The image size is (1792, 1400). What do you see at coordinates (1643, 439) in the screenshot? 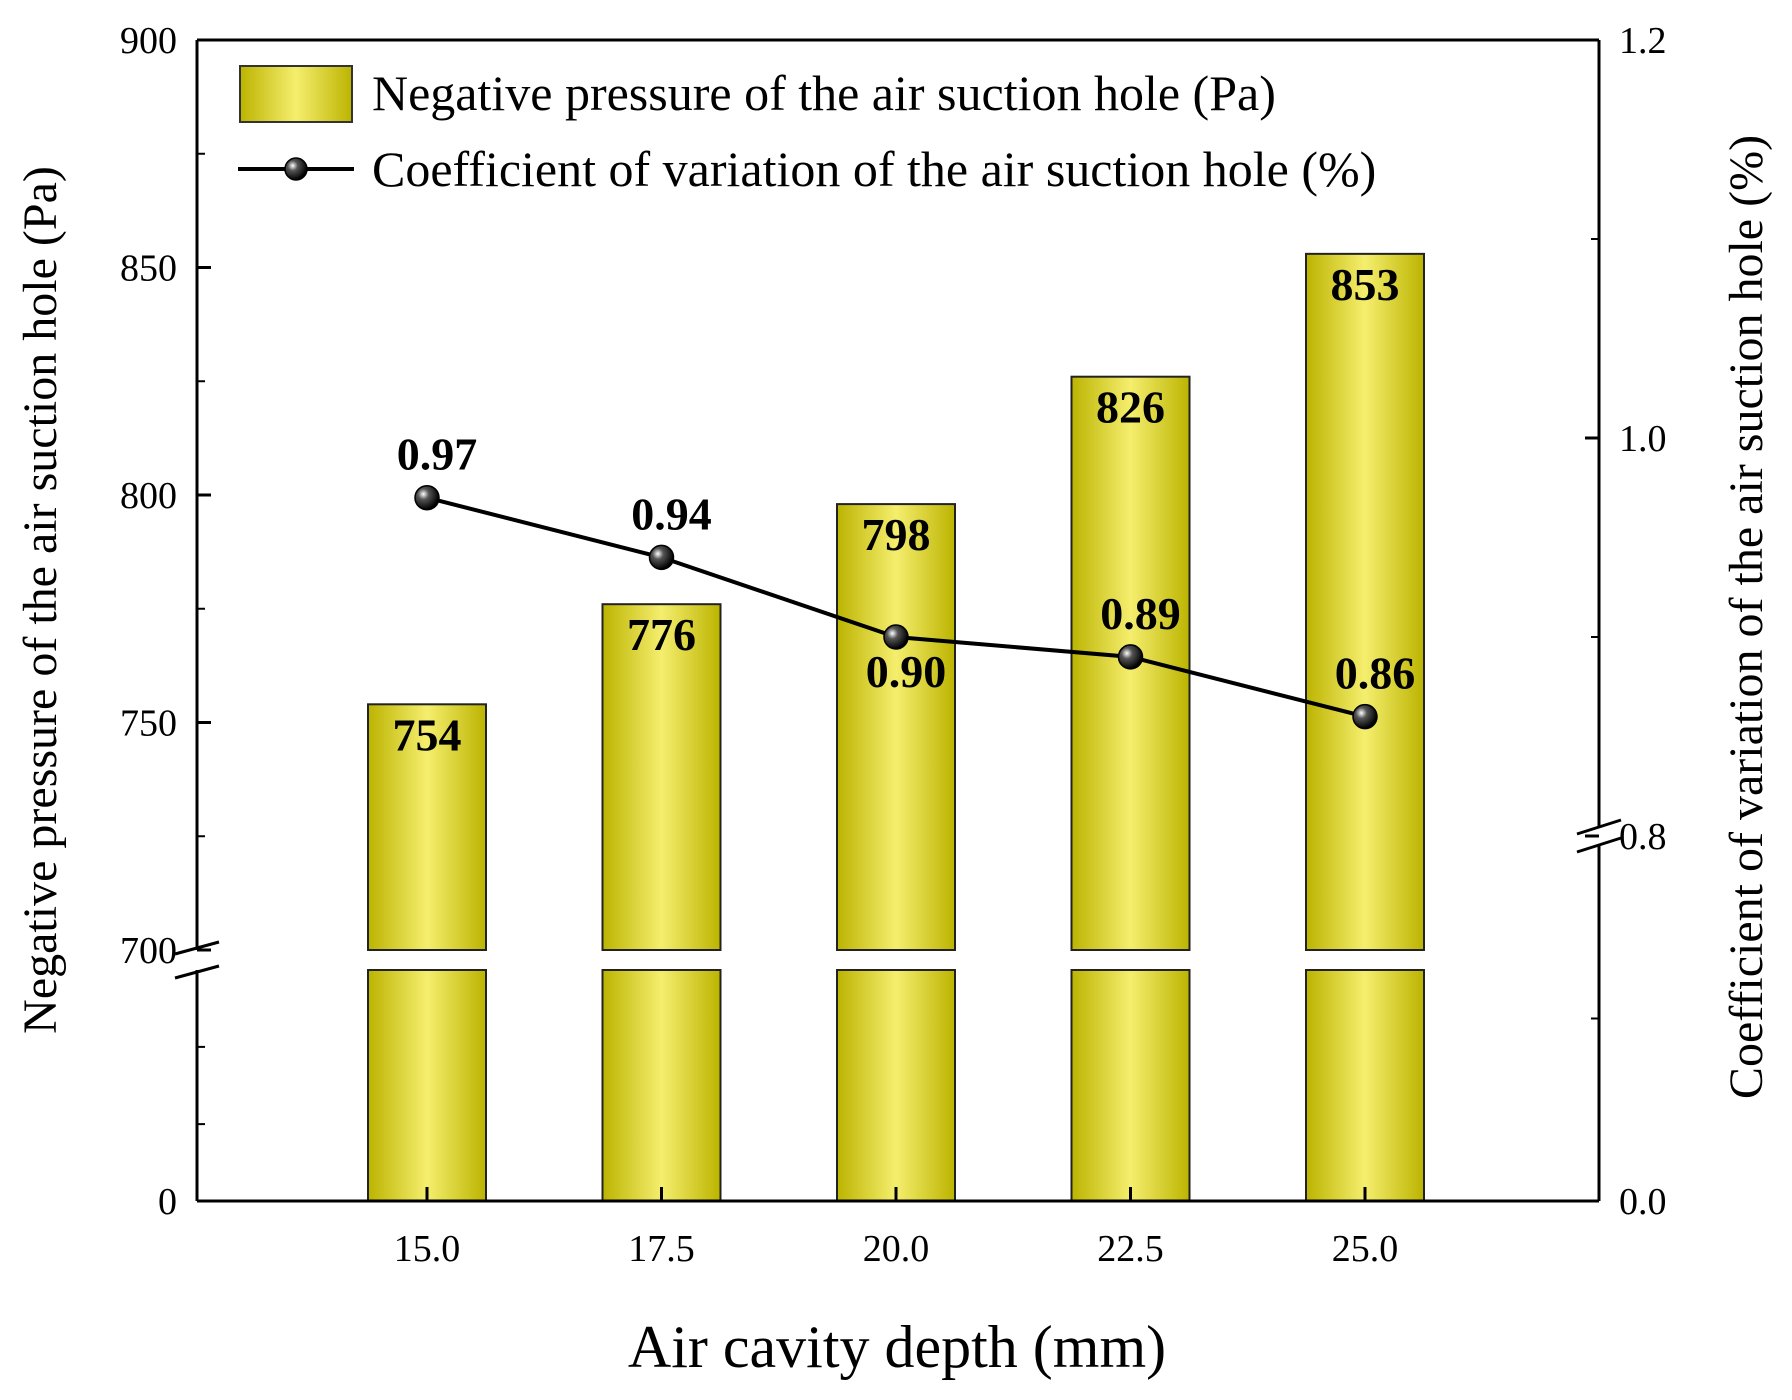
I see `y-right-tick-label: 1.0` at bounding box center [1643, 439].